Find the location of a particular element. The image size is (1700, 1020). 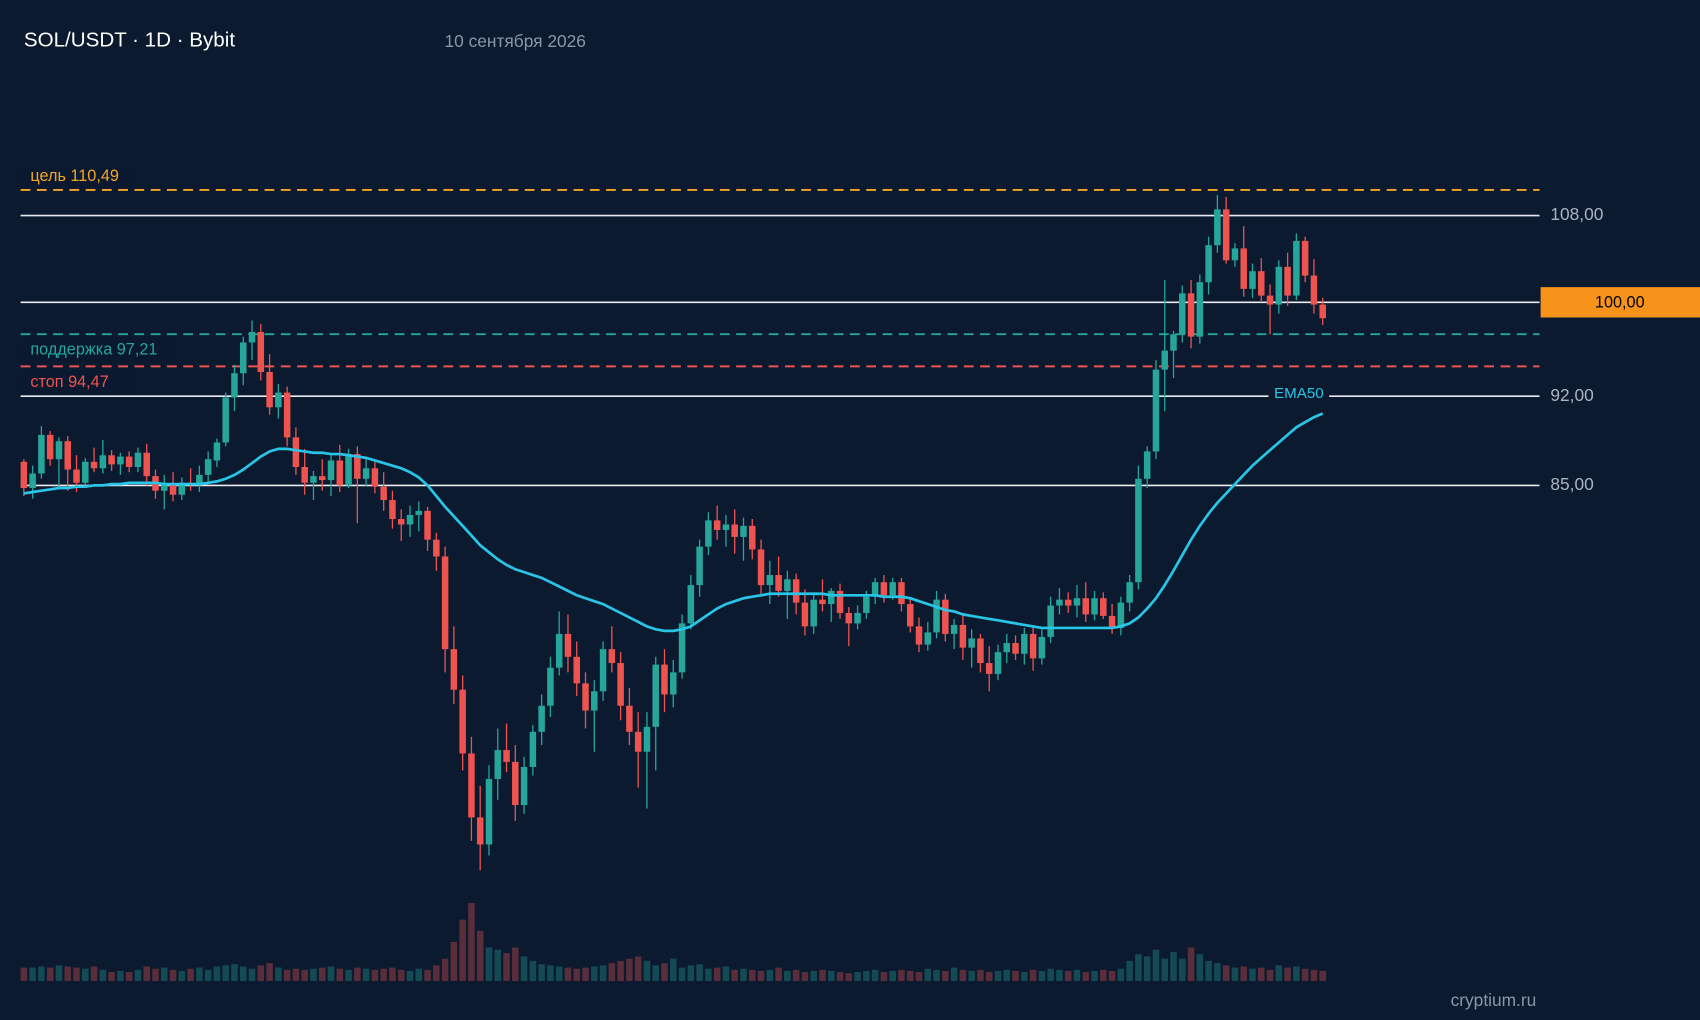

y-tick-label: 92,00 is located at coordinates (1571, 395).